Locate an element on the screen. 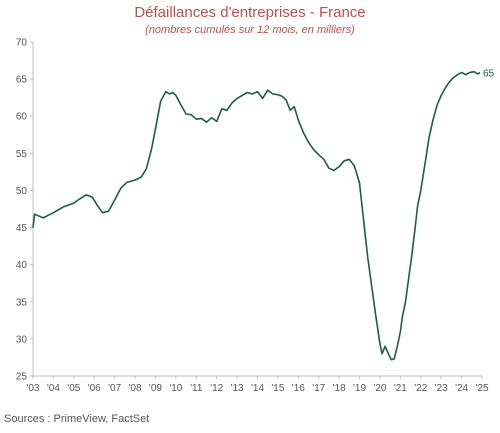 Image resolution: width=500 pixels, height=433 pixels. x-tick-label: '17 is located at coordinates (318, 388).